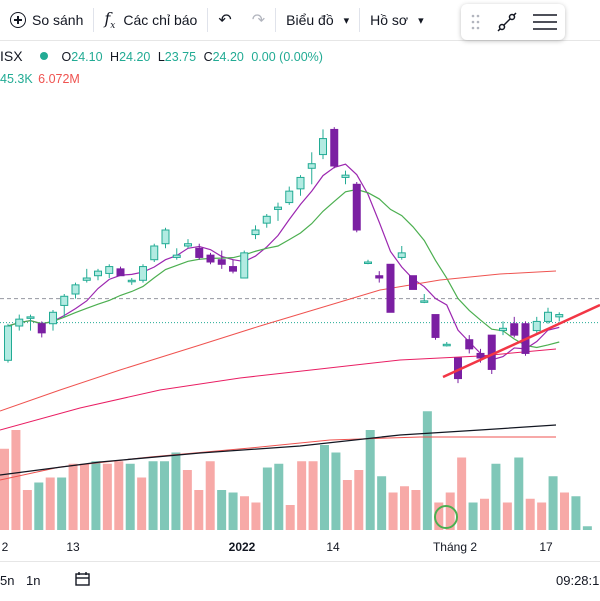 The width and height of the screenshot is (600, 601). Describe the element at coordinates (180, 57) in the screenshot. I see `low-value: 23.75` at that location.